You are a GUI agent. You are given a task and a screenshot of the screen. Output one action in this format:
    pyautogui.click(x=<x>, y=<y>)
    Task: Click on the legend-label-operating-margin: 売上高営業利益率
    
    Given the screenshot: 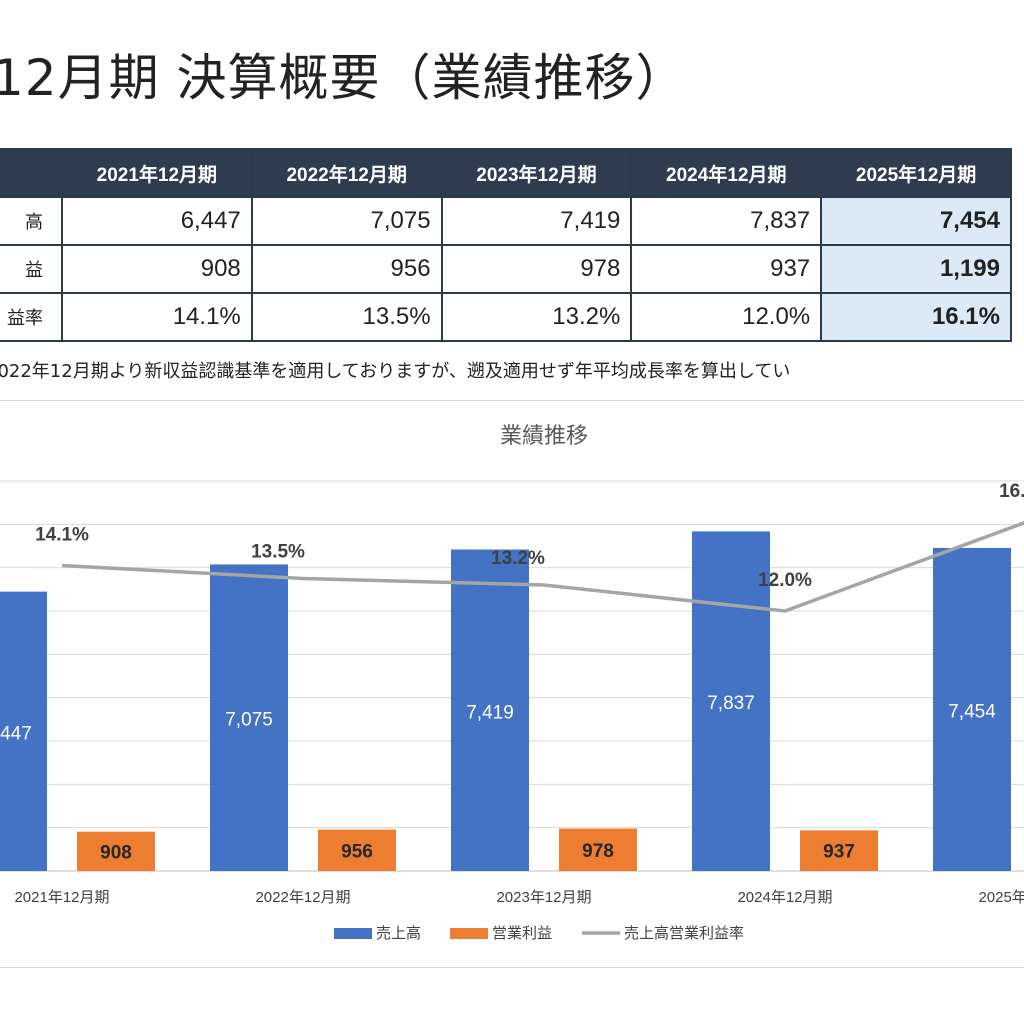 What is the action you would take?
    pyautogui.click(x=684, y=933)
    